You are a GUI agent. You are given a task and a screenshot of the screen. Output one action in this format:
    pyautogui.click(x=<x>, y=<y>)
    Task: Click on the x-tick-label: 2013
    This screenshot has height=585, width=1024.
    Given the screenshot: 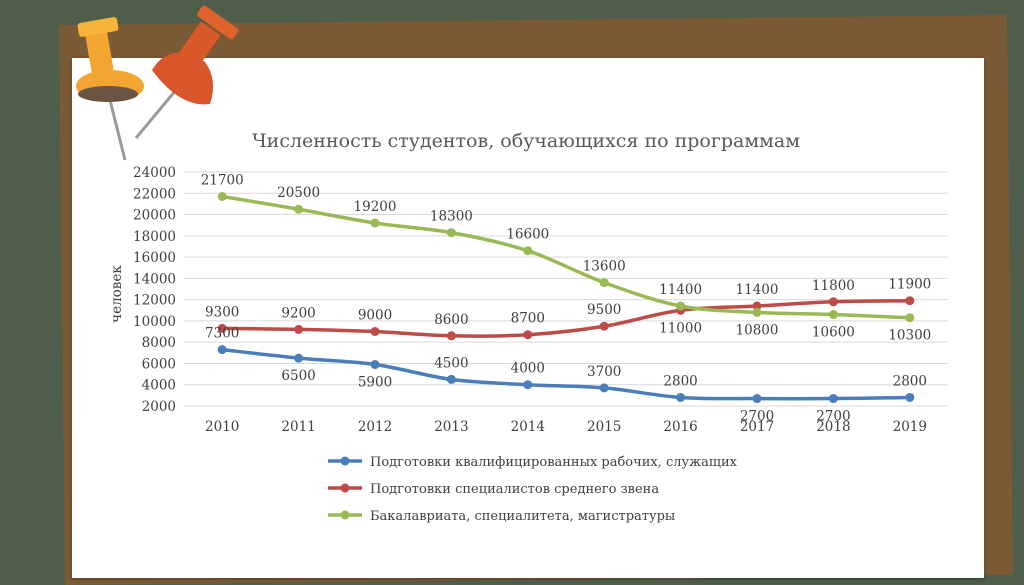 What is the action you would take?
    pyautogui.click(x=451, y=427)
    